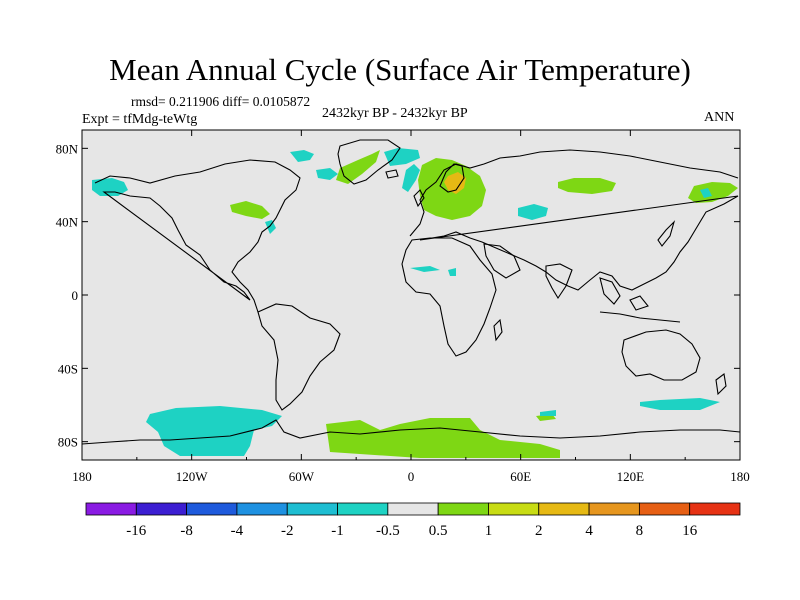  Describe the element at coordinates (713, 192) in the screenshot. I see `warm-siberia` at that location.